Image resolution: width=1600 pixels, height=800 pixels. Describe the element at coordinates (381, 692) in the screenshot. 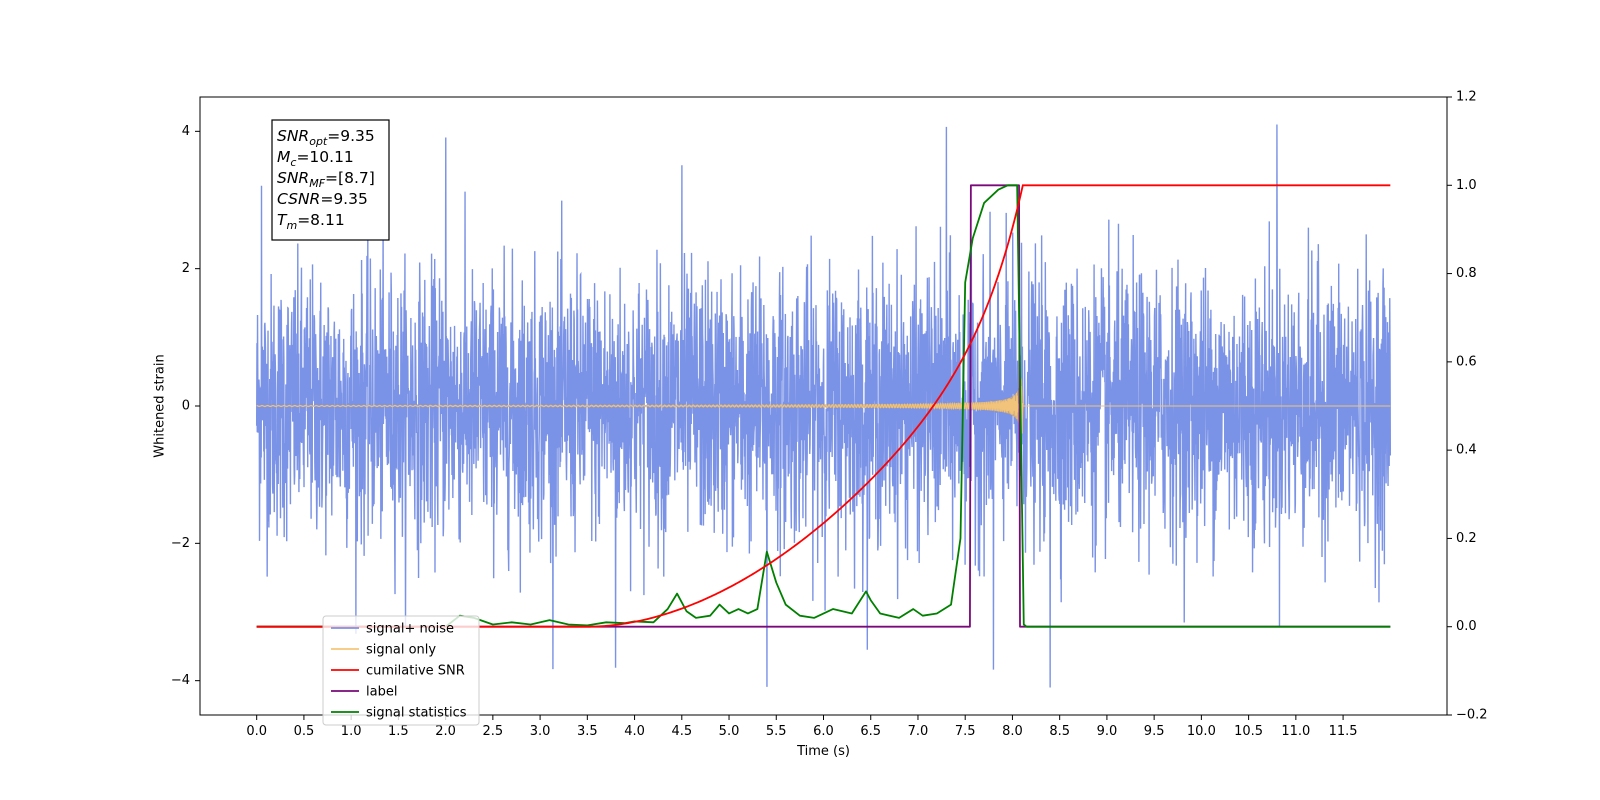

I see `legend-label: label` at that location.